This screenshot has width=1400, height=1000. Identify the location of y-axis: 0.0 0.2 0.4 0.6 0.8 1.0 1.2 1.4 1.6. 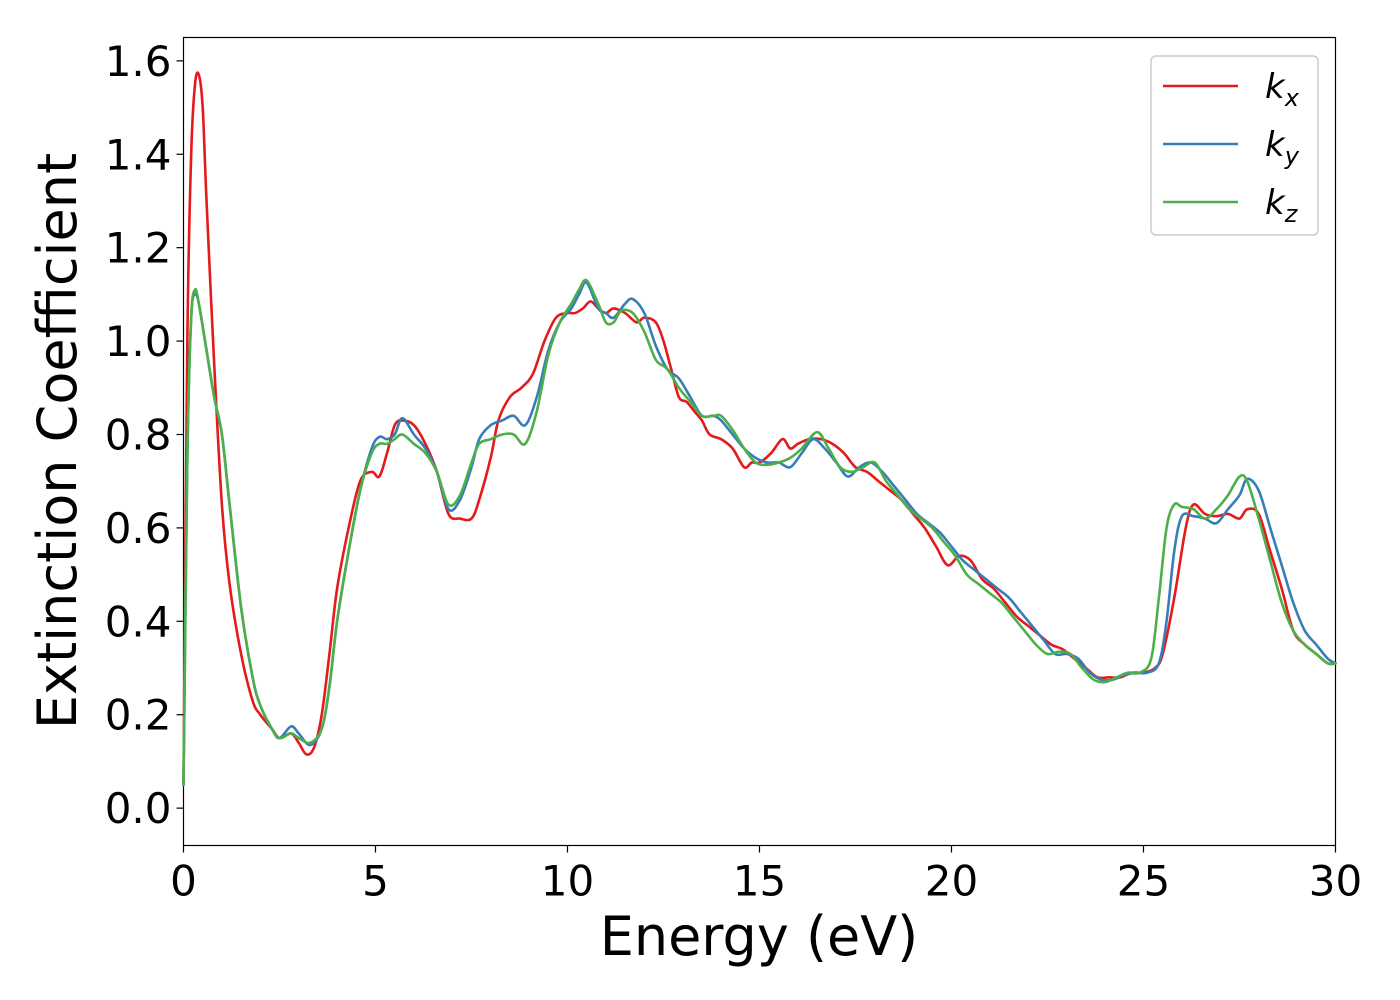
(144, 435).